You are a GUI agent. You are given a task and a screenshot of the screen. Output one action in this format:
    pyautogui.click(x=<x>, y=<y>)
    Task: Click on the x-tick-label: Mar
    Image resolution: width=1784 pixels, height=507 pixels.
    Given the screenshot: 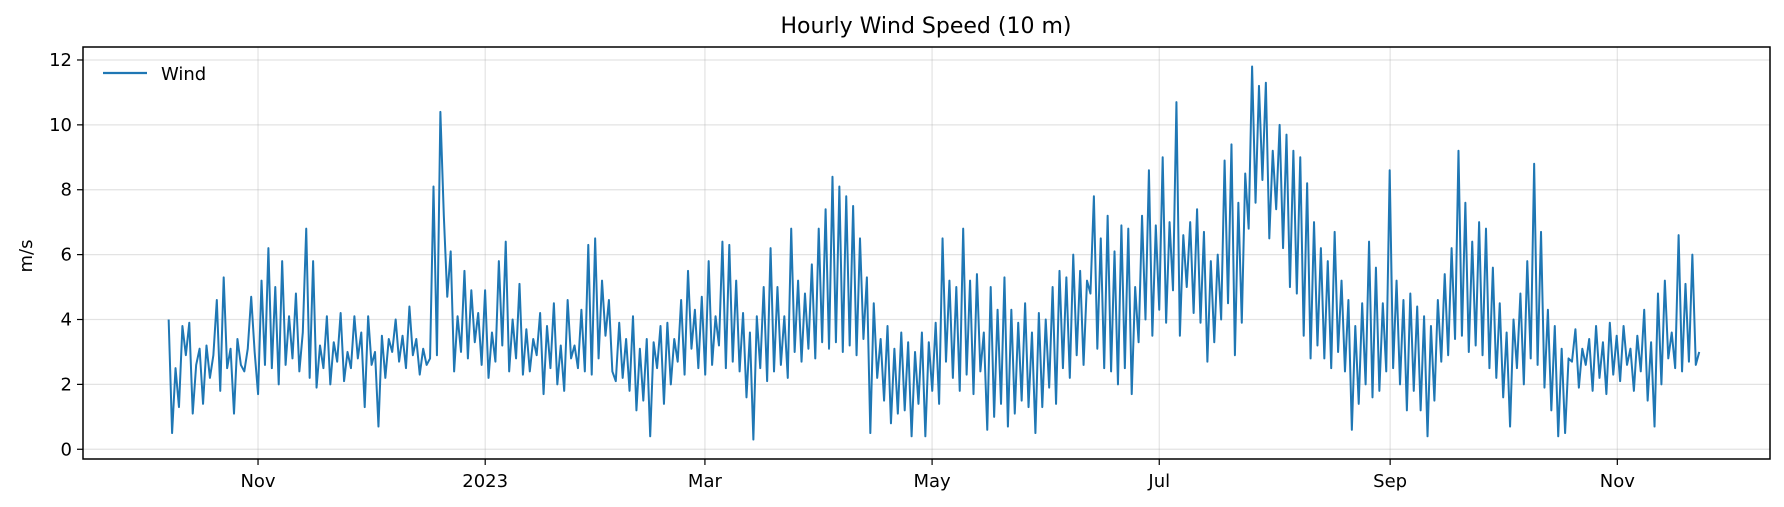 What is the action you would take?
    pyautogui.click(x=705, y=481)
    